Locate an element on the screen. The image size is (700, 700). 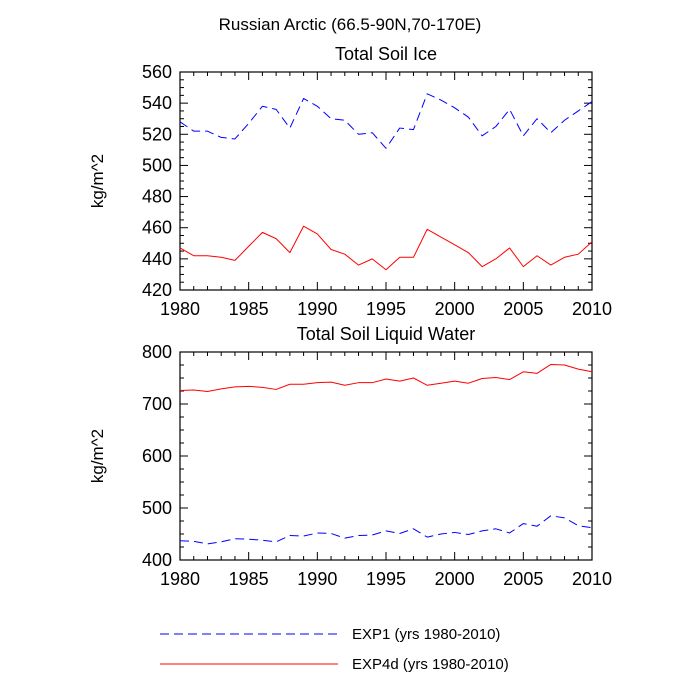
panel-title: Total Soil Liquid Water is located at coordinates (386, 334).